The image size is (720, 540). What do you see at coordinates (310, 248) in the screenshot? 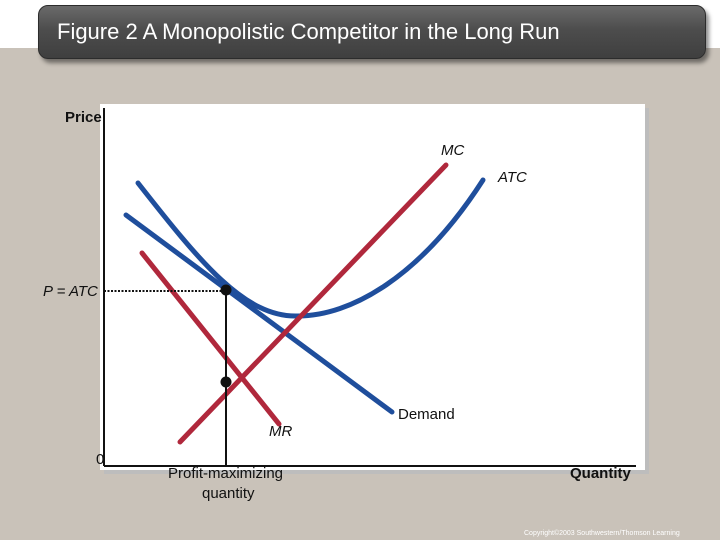
I see `atc-curve` at bounding box center [310, 248].